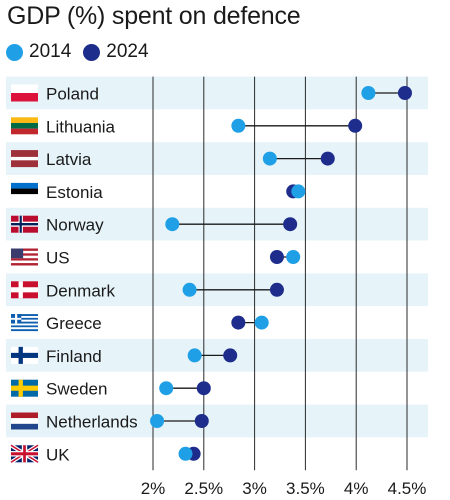  What do you see at coordinates (24, 191) in the screenshot?
I see `estonia-flag-icon` at bounding box center [24, 191].